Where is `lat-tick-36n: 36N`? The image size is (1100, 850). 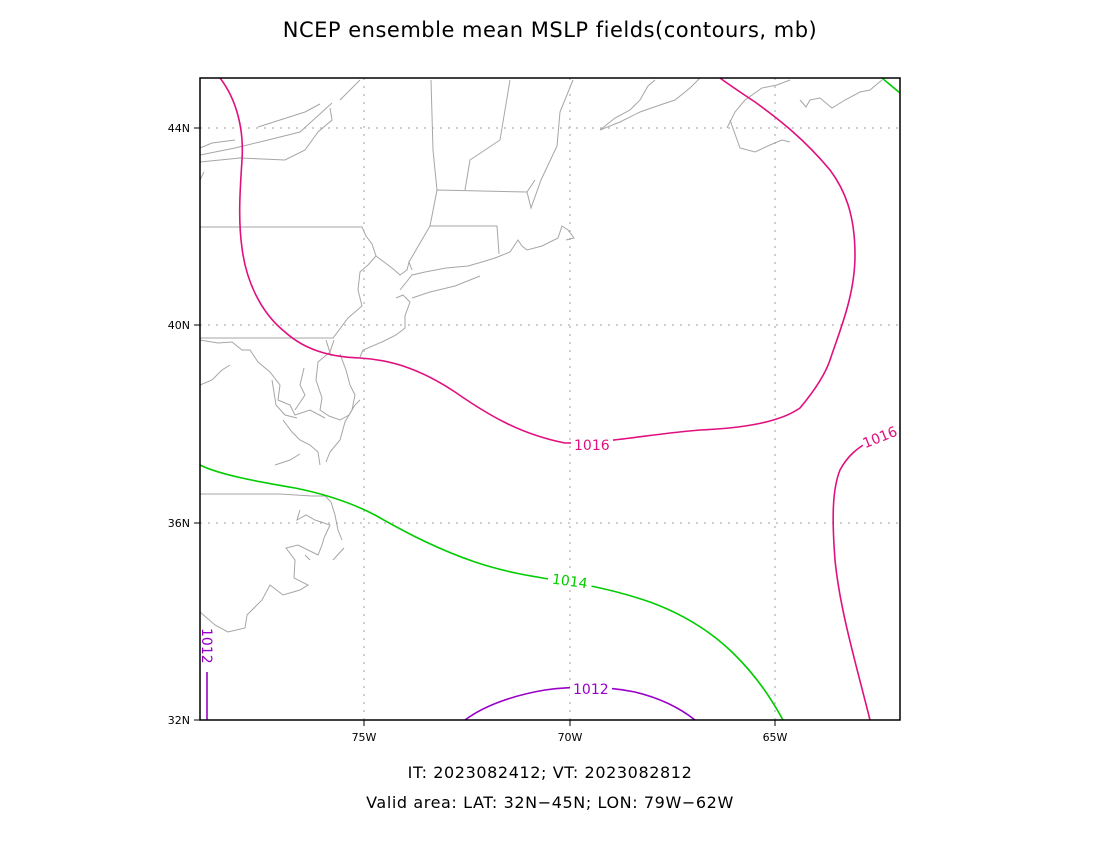 lat-tick-36n: 36N is located at coordinates (179, 523).